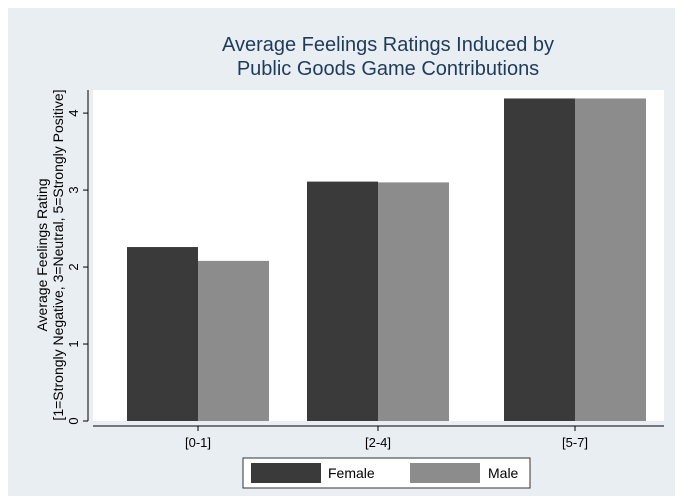  I want to click on legend-label-female: Female, so click(351, 473).